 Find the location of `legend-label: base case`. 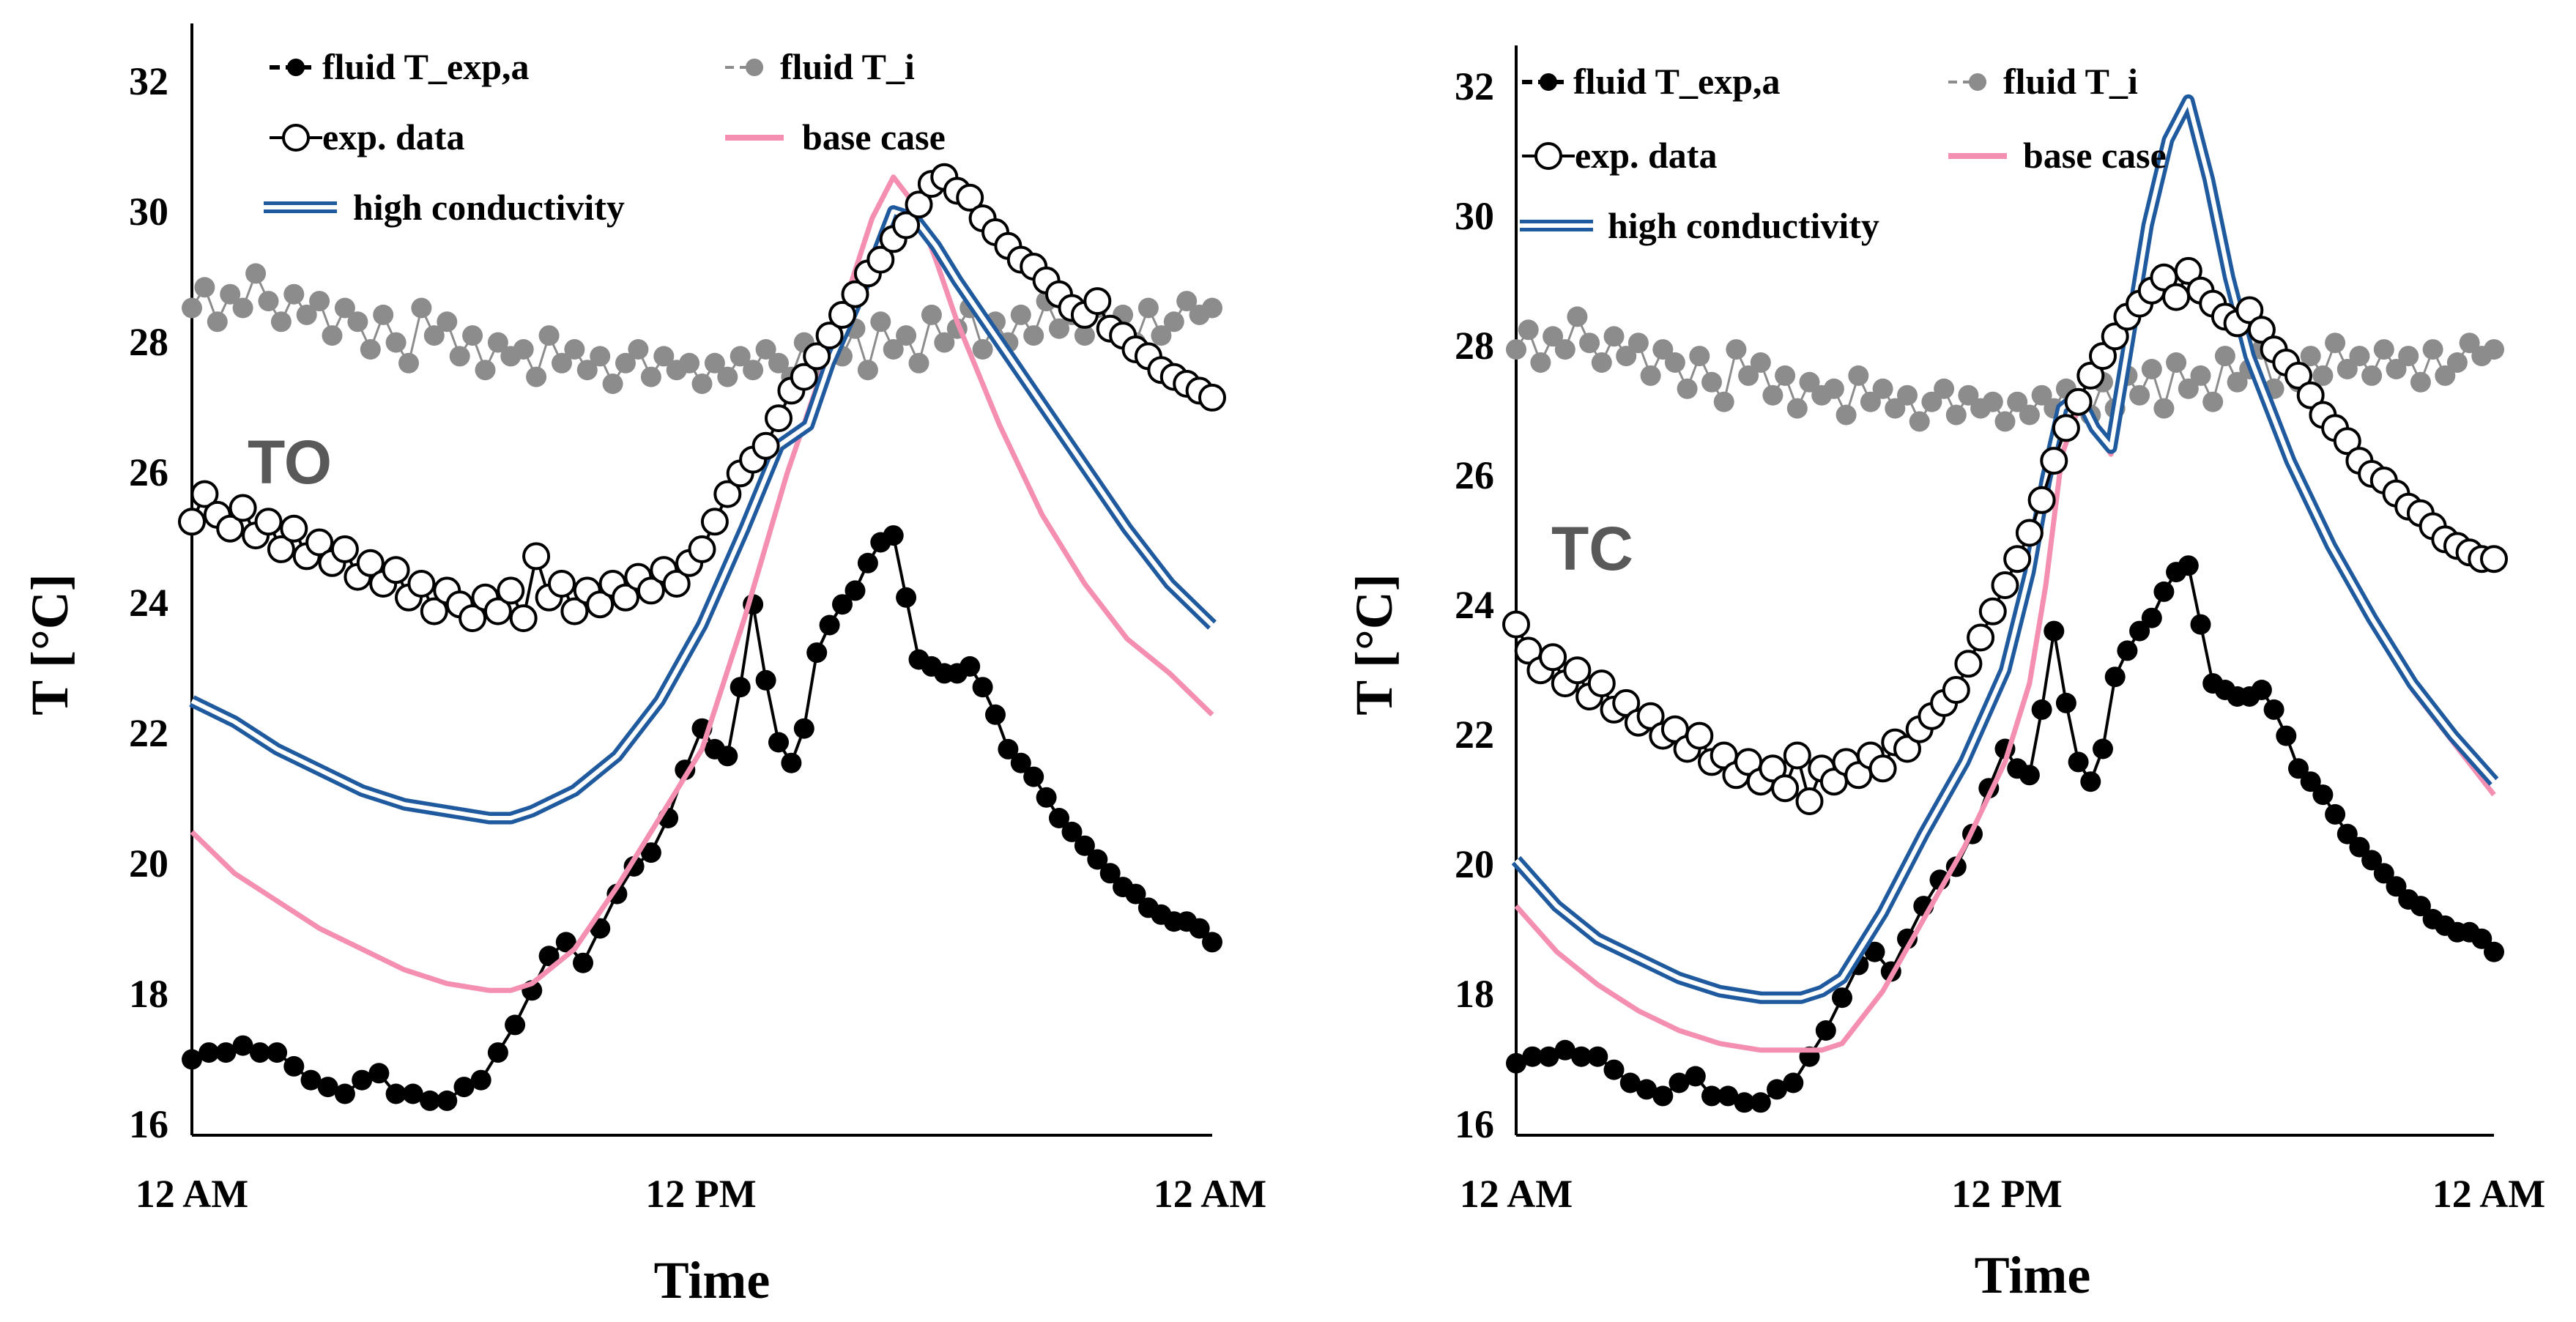

legend-label: base case is located at coordinates (874, 136).